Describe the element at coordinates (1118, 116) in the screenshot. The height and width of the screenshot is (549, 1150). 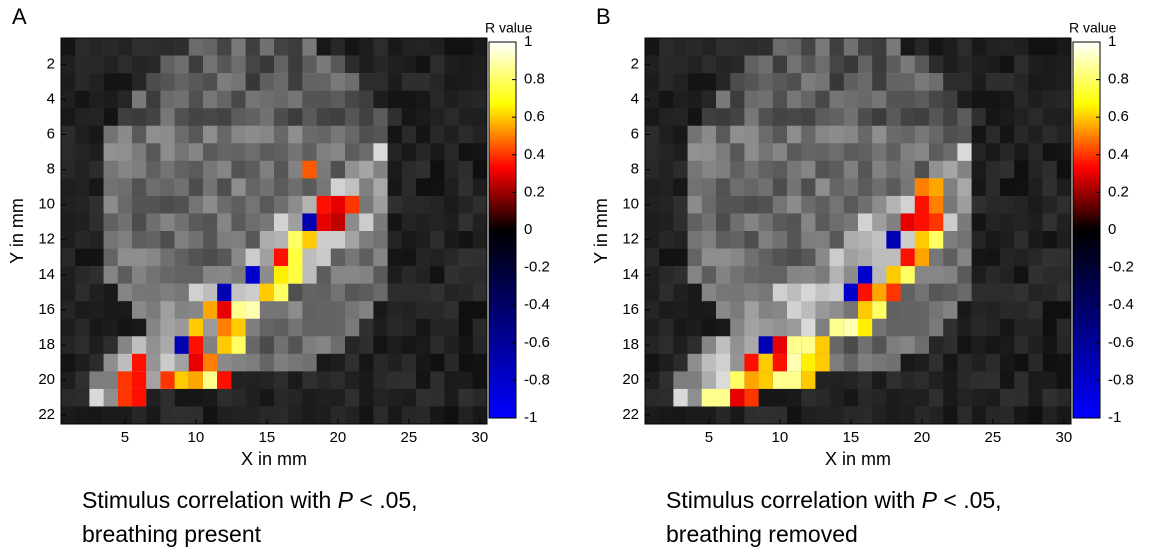
I see `colorbar-tick-label: 0.6` at that location.